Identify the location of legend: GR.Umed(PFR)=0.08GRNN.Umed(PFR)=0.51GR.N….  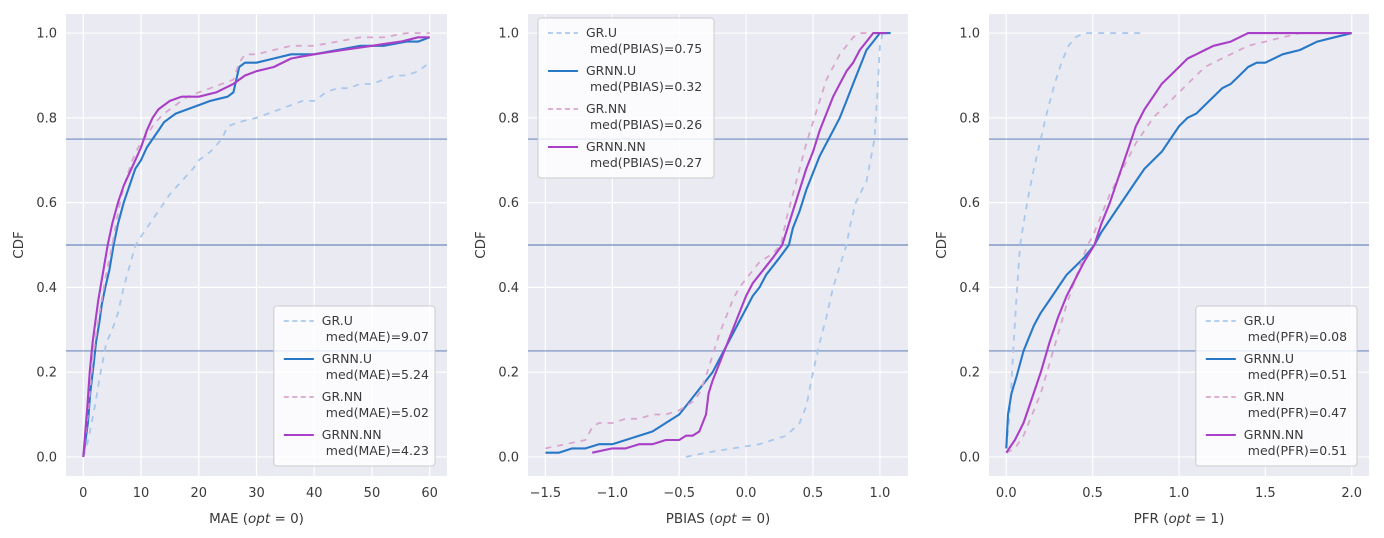
(1276, 386).